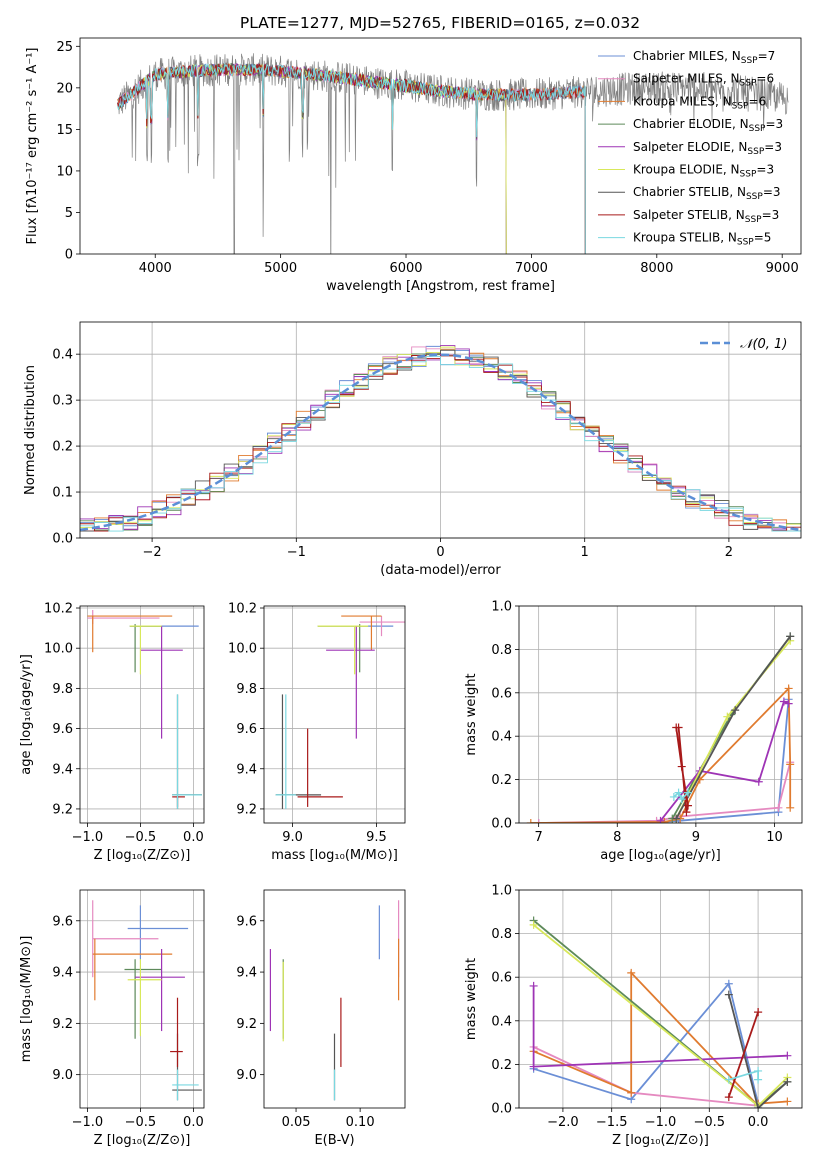  What do you see at coordinates (440, 286) in the screenshot?
I see `x-axis-label: wavelength [Angstrom, rest frame]` at bounding box center [440, 286].